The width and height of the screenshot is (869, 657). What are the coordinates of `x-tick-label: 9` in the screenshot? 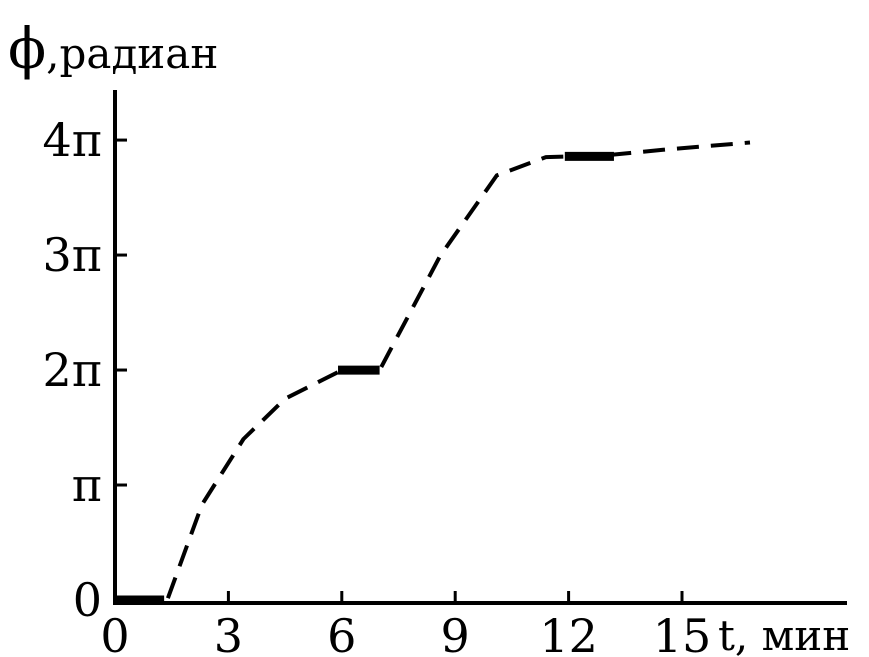 It's located at (455, 633).